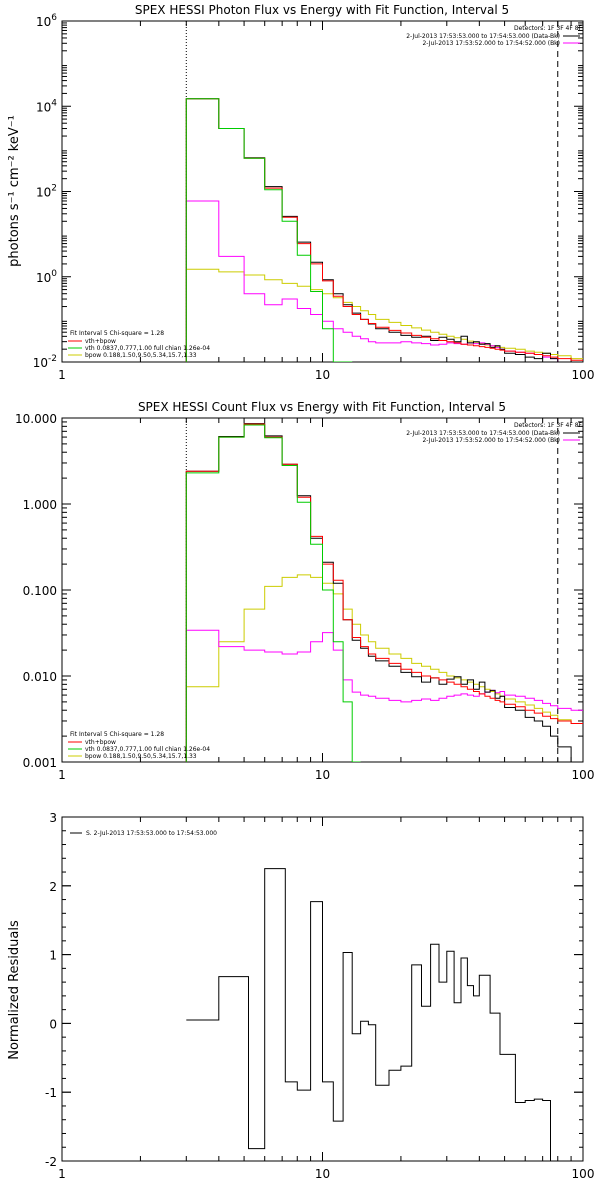 The height and width of the screenshot is (1200, 600). Describe the element at coordinates (322, 375) in the screenshot. I see `photon-flux-xtick-label: 10` at that location.